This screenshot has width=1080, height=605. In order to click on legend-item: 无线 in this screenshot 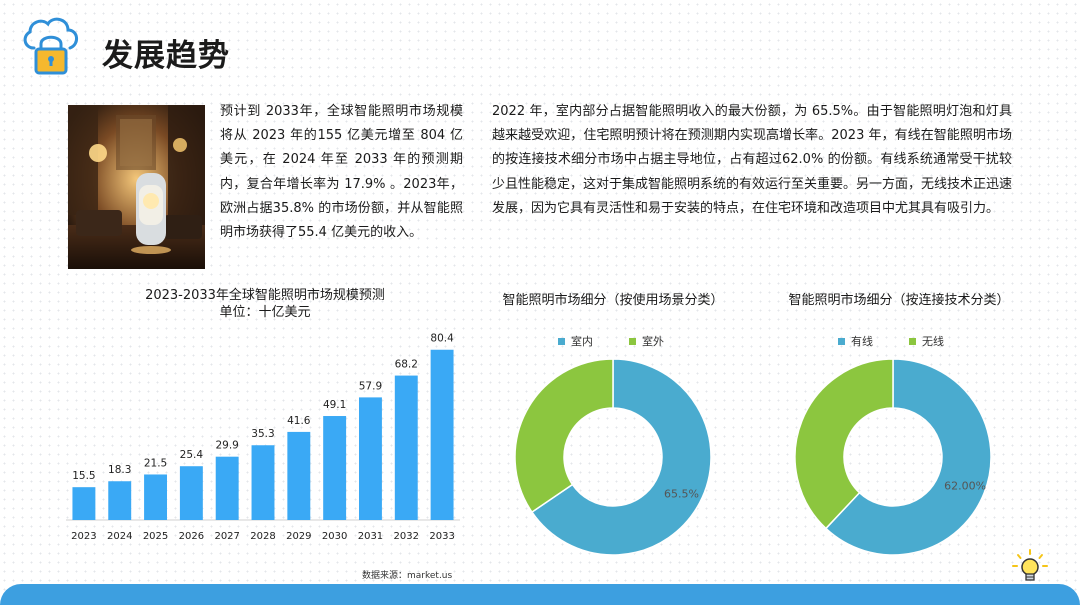, I will do `click(926, 341)`.